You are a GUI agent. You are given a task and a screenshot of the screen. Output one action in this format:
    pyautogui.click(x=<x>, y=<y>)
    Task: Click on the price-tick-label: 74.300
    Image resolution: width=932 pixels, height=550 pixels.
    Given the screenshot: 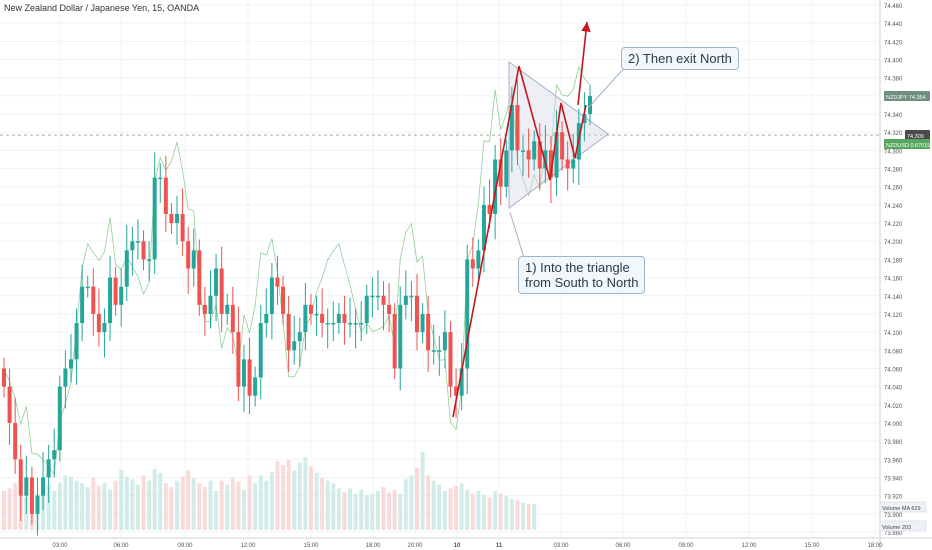 What is the action you would take?
    pyautogui.click(x=893, y=152)
    